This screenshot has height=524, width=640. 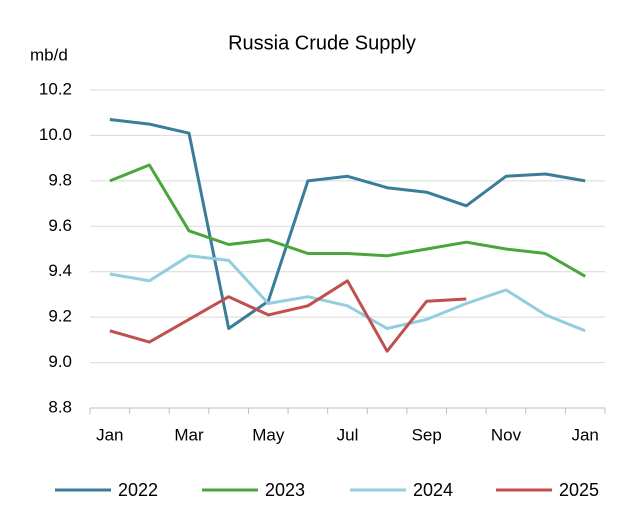 I want to click on legend-label: 2025, so click(x=579, y=490).